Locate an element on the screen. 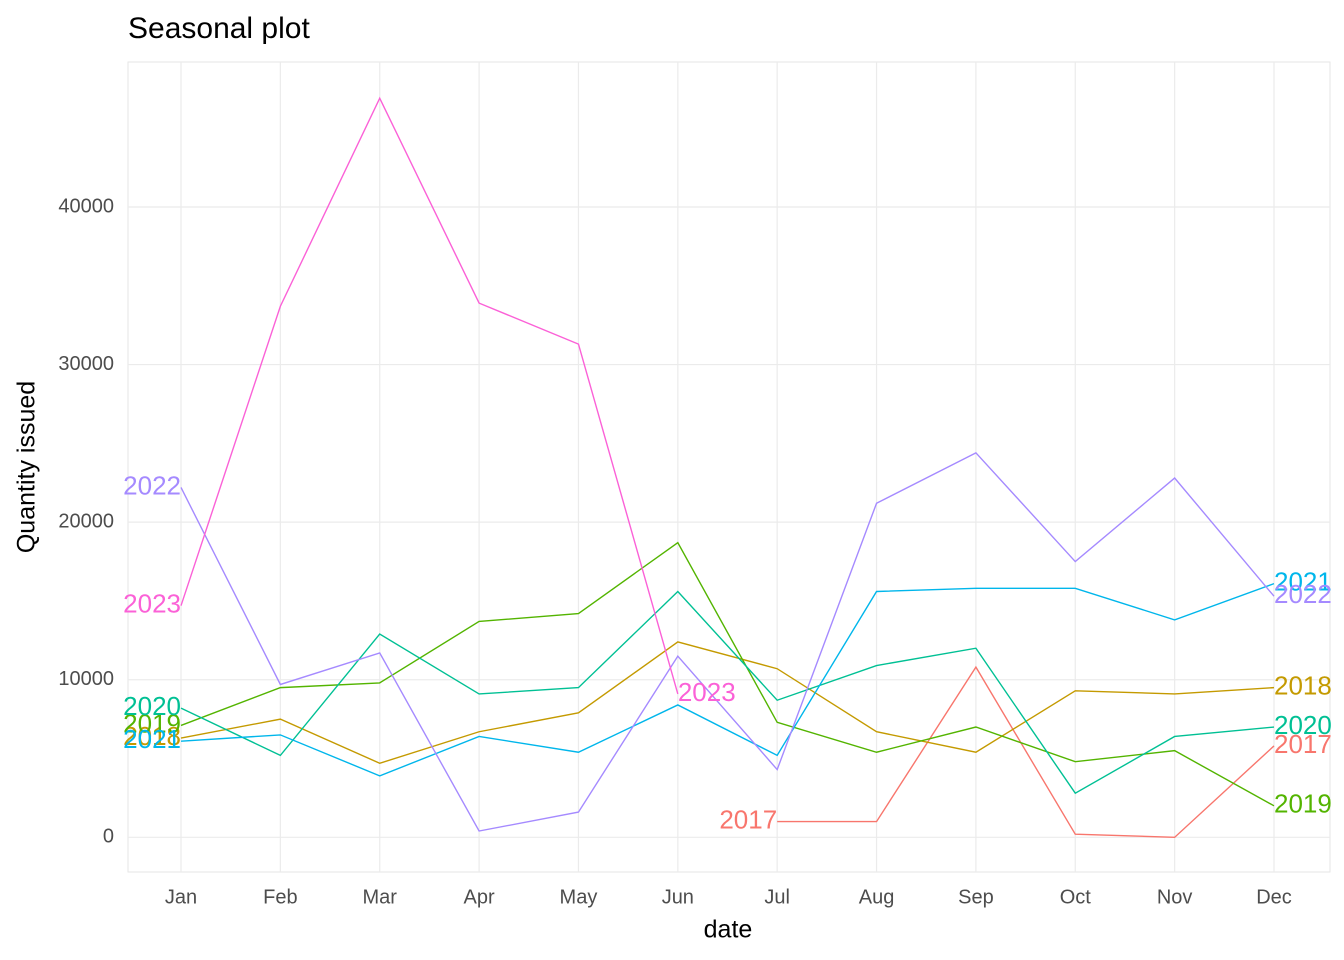 This screenshot has height=960, width=1344. series-end-label: 2018 is located at coordinates (1303, 685).